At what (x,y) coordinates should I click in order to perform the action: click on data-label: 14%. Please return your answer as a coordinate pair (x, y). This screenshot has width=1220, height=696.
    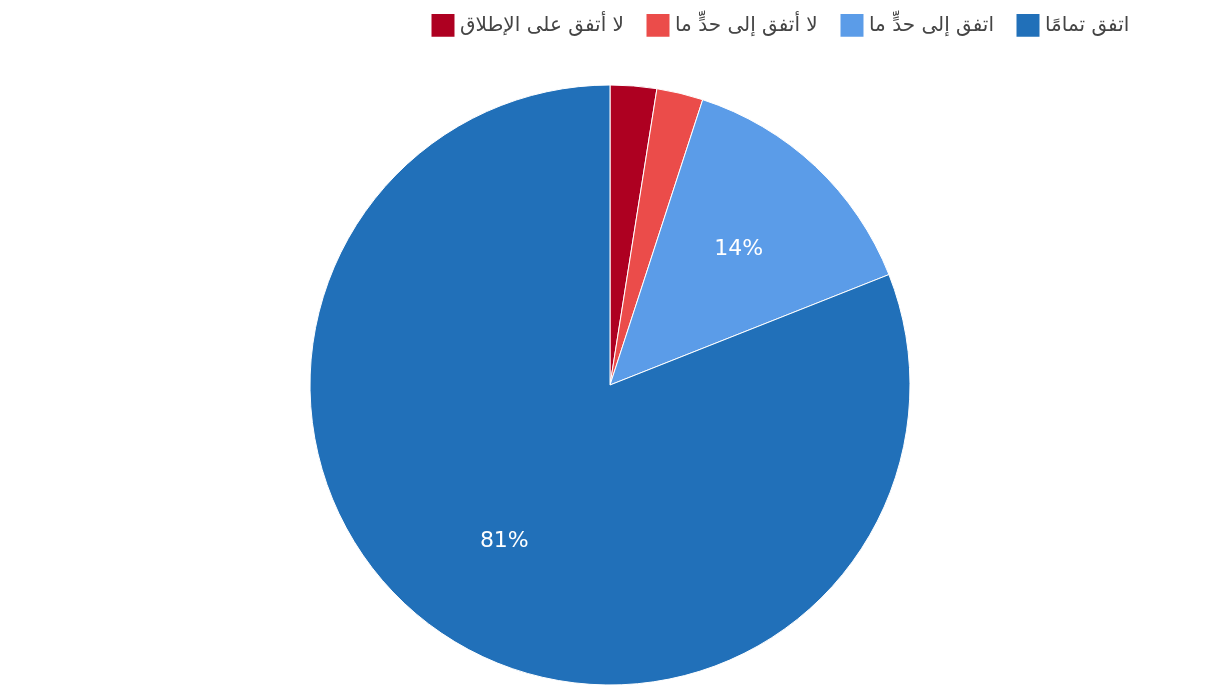
    Looking at the image, I should click on (739, 247).